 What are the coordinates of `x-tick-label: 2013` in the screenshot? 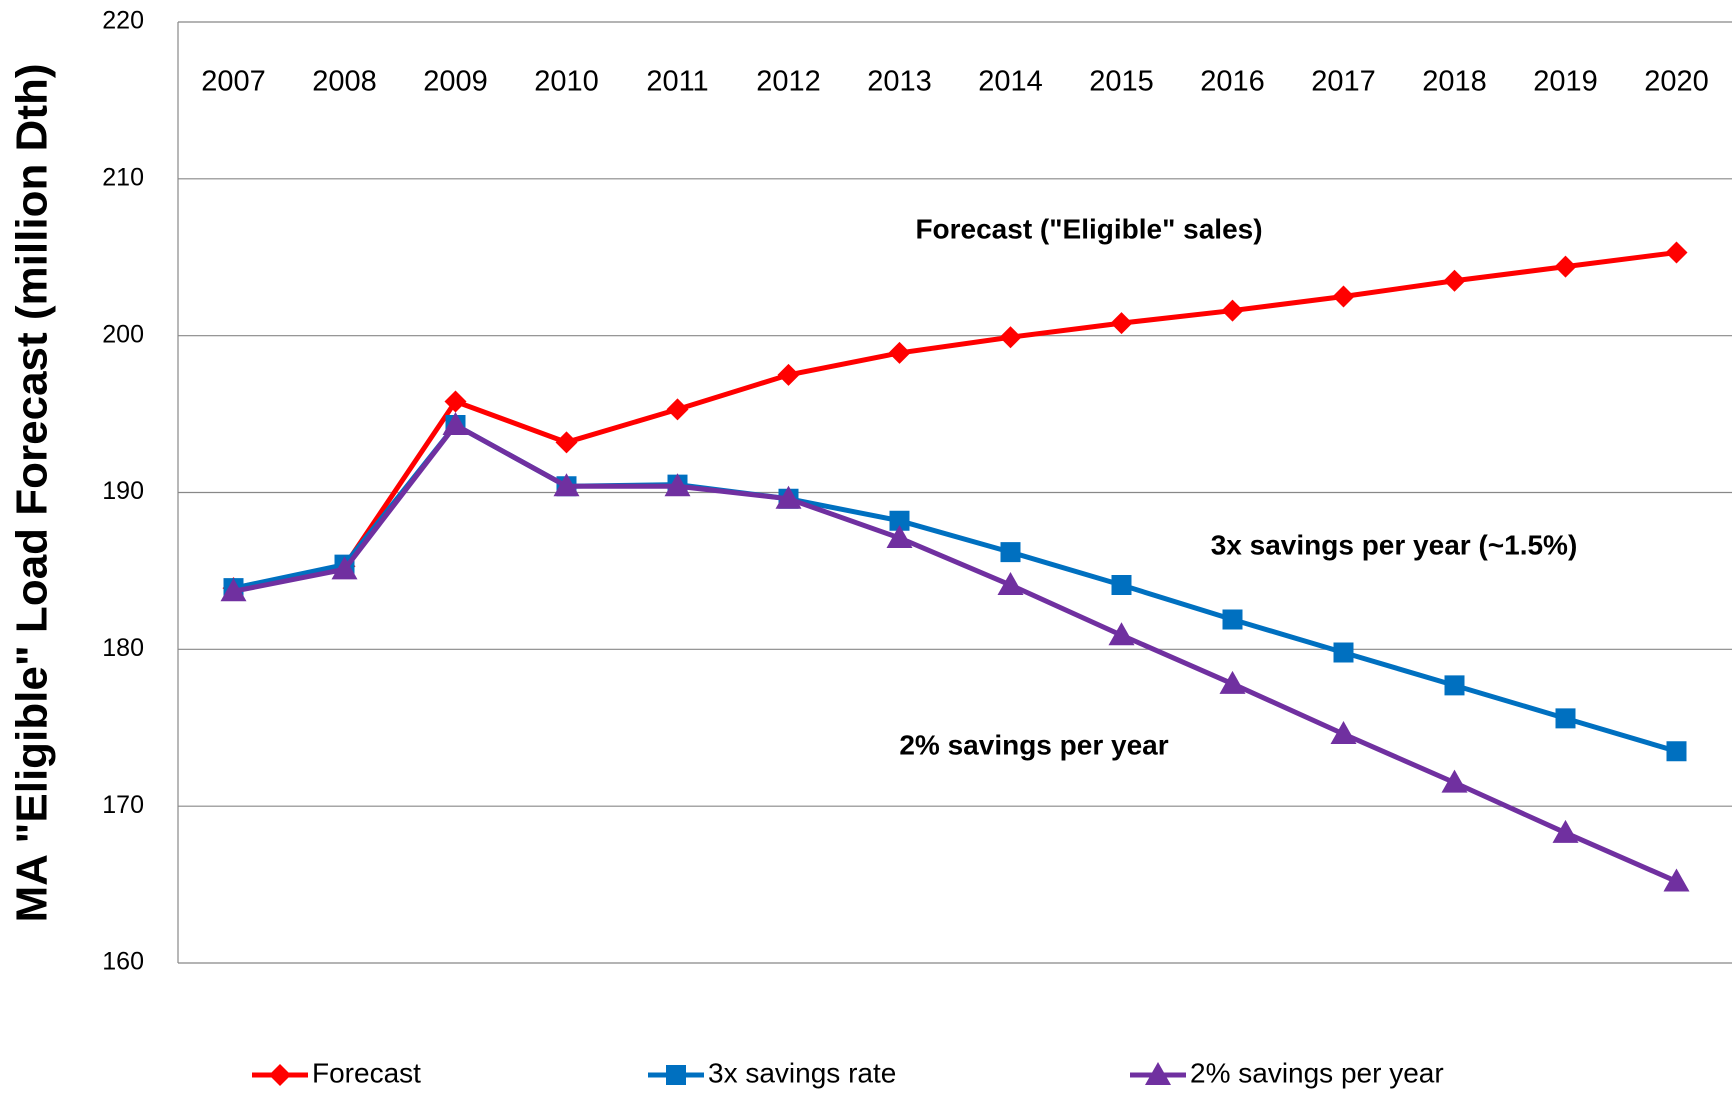 It's located at (899, 82).